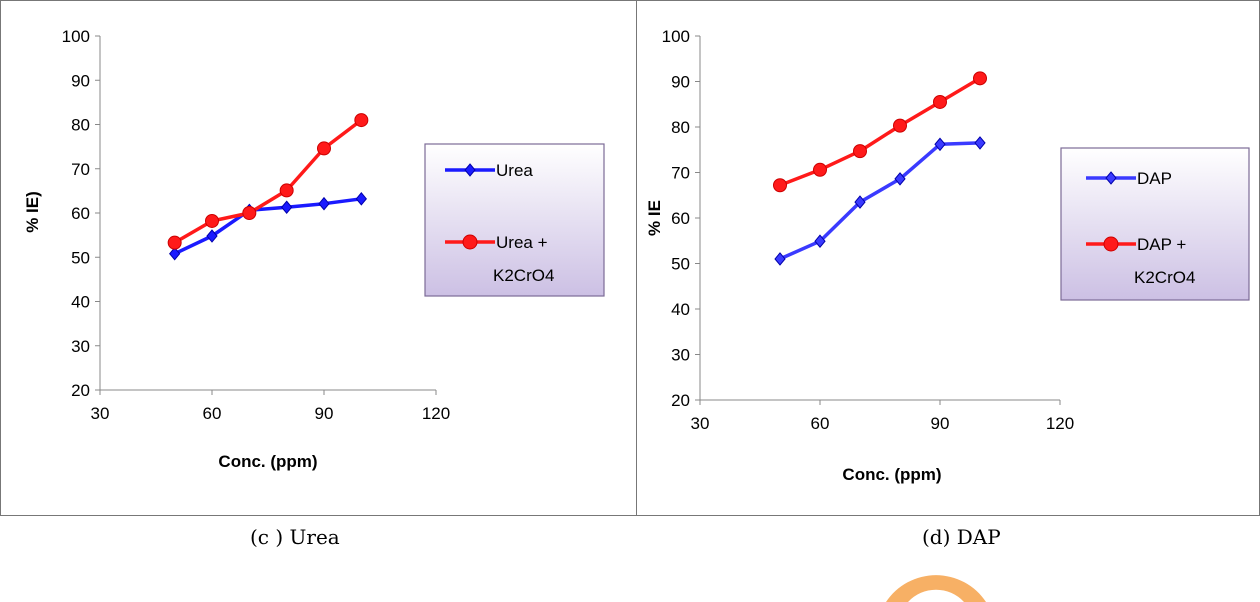 Image resolution: width=1260 pixels, height=602 pixels. What do you see at coordinates (523, 259) in the screenshot?
I see `legend-label: Urea + K2CrO4` at bounding box center [523, 259].